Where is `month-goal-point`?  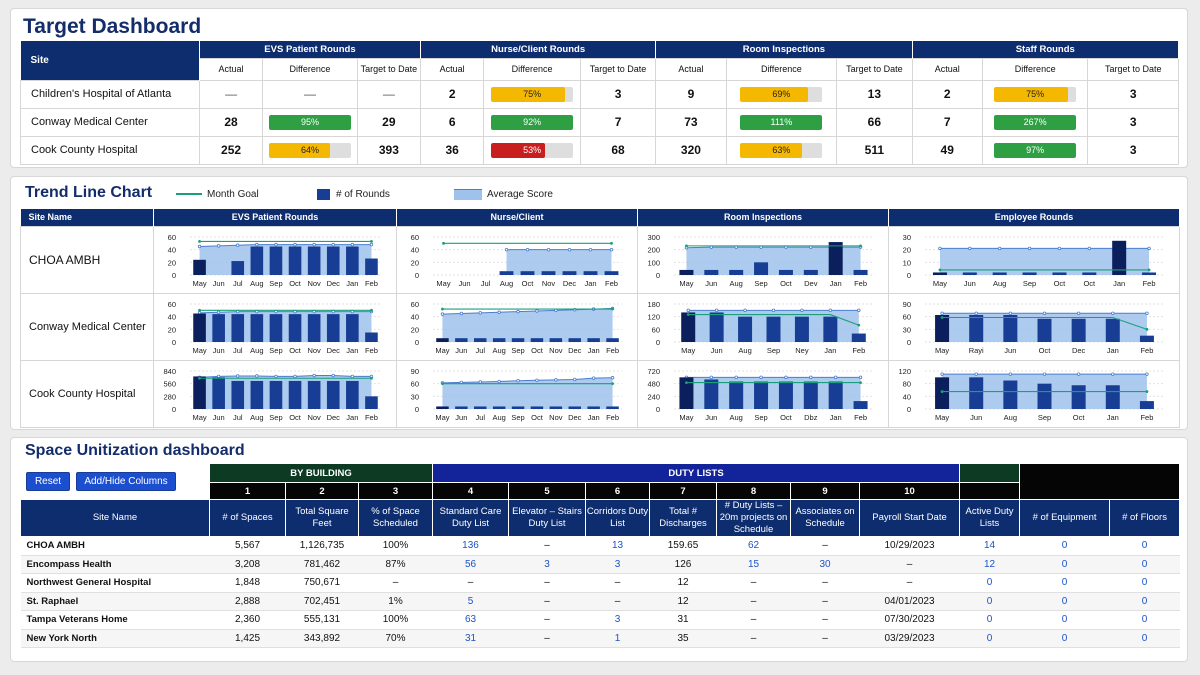
month-goal-point is located at coordinates (612, 308).